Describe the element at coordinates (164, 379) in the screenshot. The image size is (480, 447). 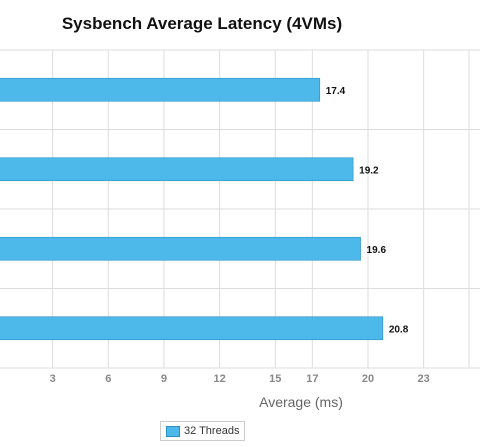
I see `x-tick-label: 9` at that location.